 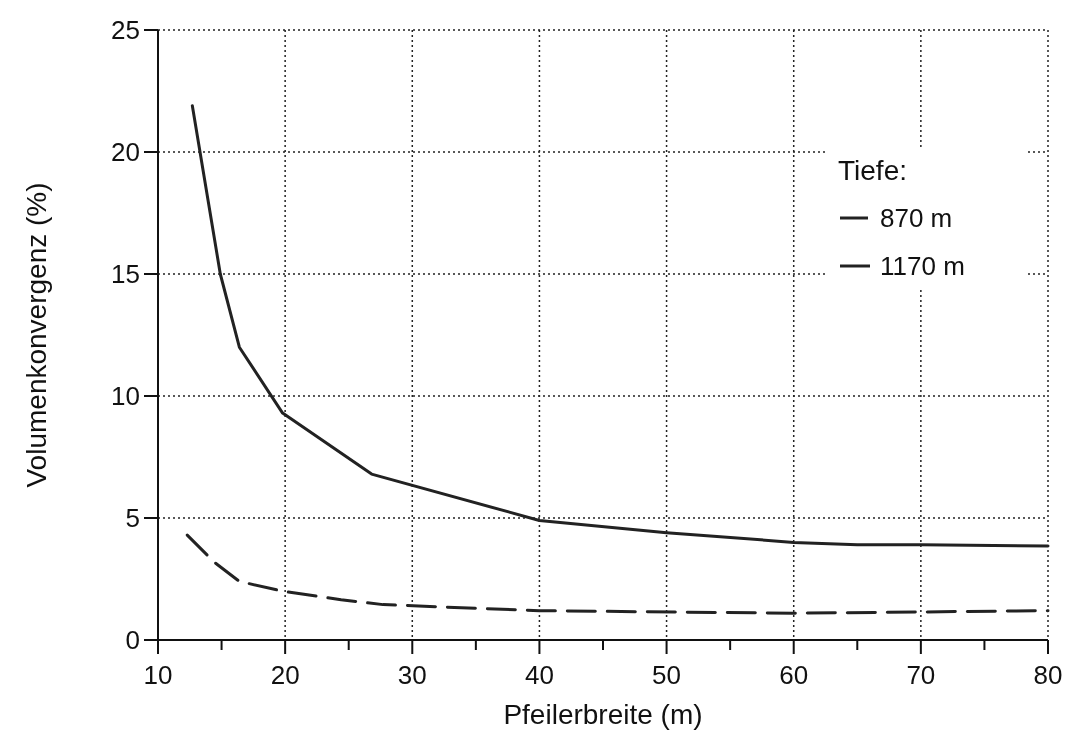 I want to click on x-tick-label: 50, so click(x=667, y=675).